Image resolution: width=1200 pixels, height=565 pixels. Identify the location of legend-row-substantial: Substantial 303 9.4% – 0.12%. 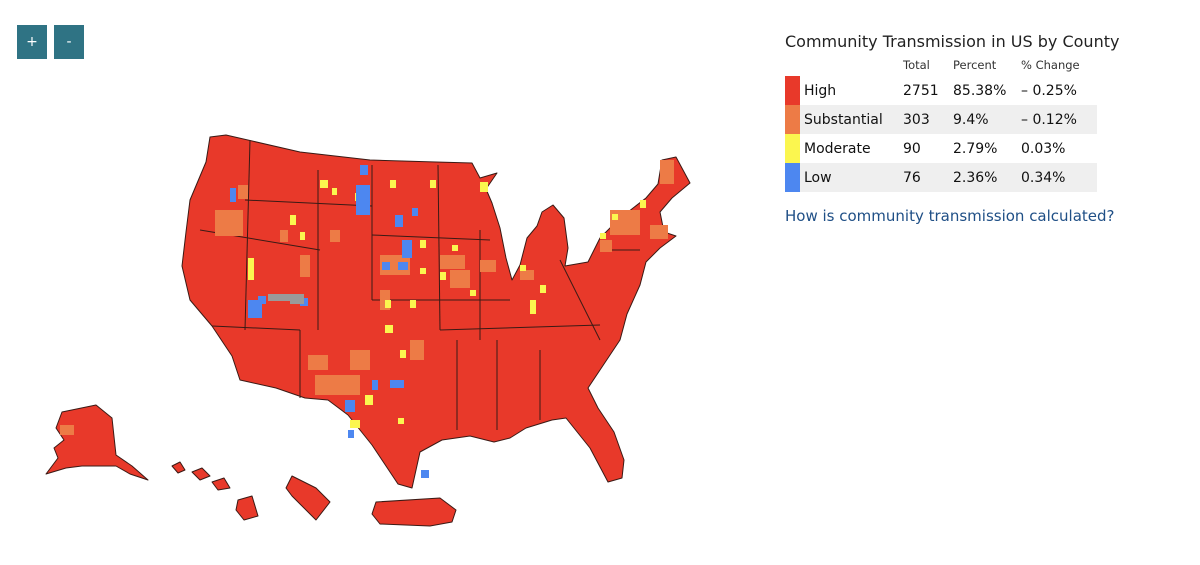
(941, 119).